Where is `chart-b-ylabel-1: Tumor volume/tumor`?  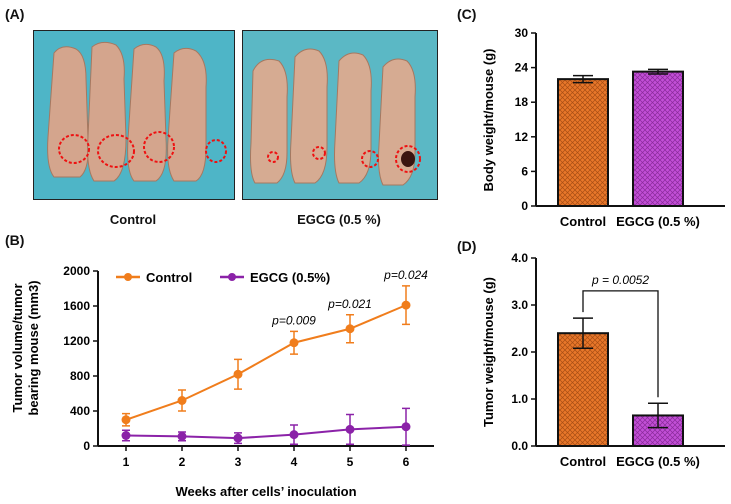 chart-b-ylabel-1: Tumor volume/tumor is located at coordinates (17, 347).